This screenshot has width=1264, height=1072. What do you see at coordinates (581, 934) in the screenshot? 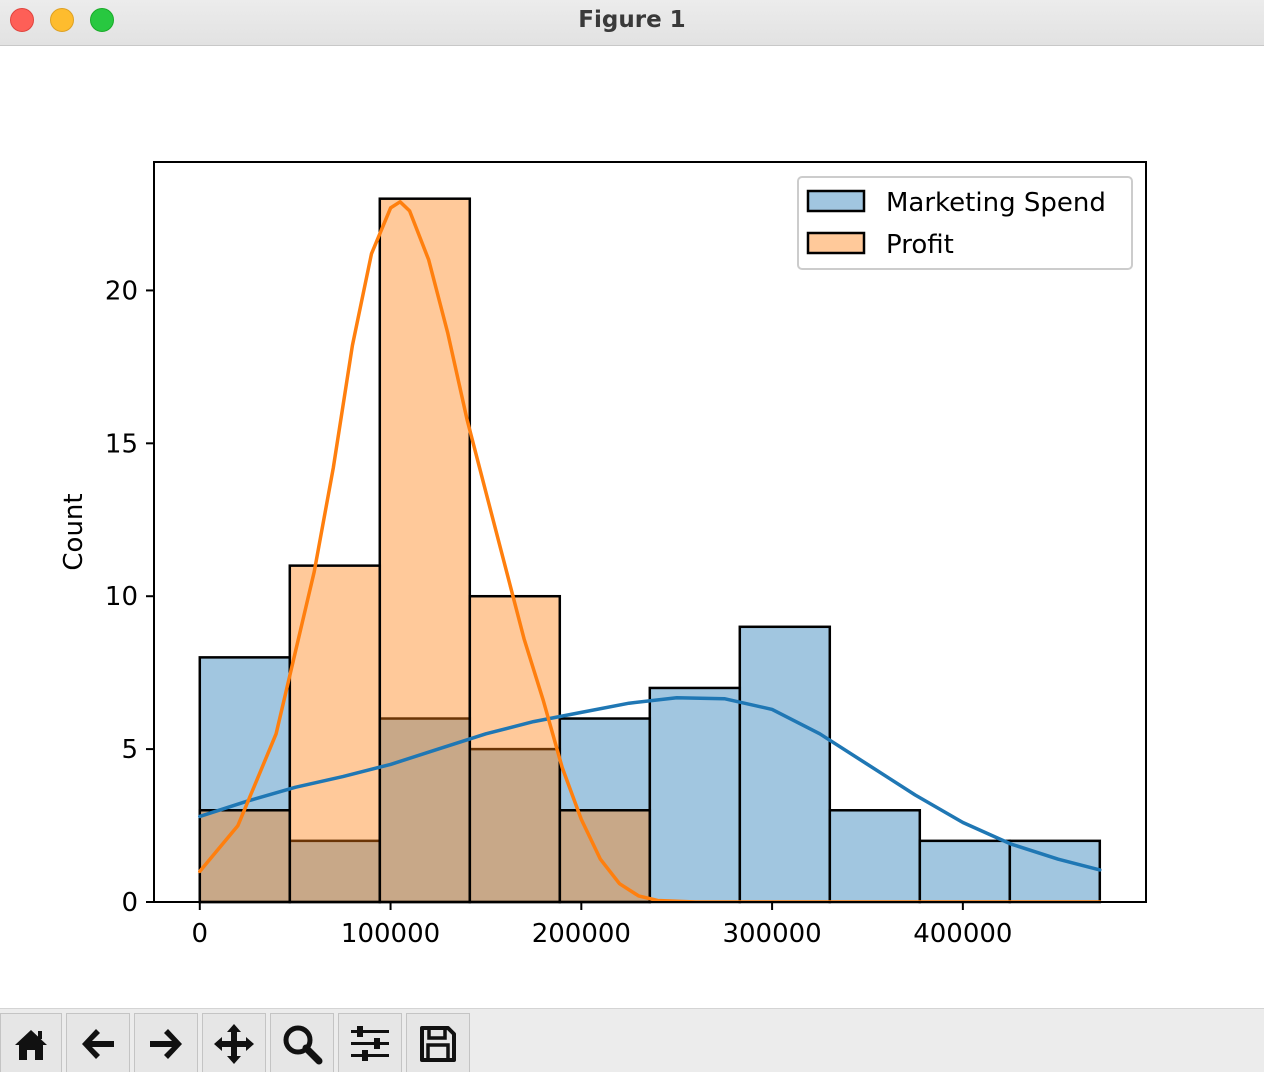
I see `x-tick-label: 200000` at bounding box center [581, 934].